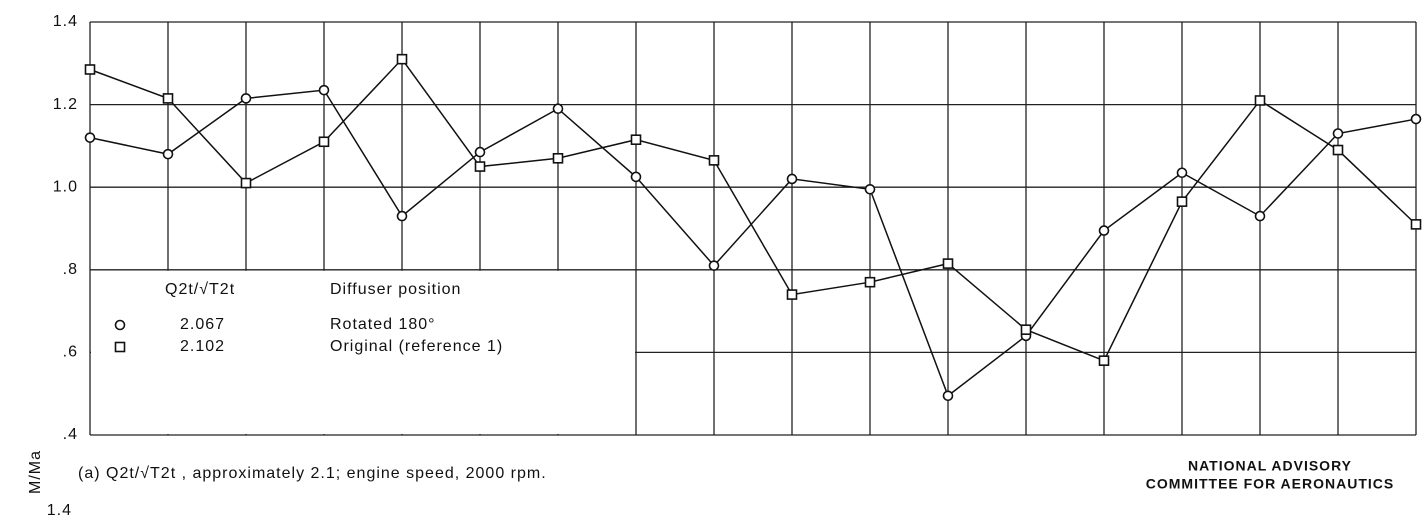 The image size is (1428, 515). What do you see at coordinates (202, 346) in the screenshot?
I see `legend-value: 2.102` at bounding box center [202, 346].